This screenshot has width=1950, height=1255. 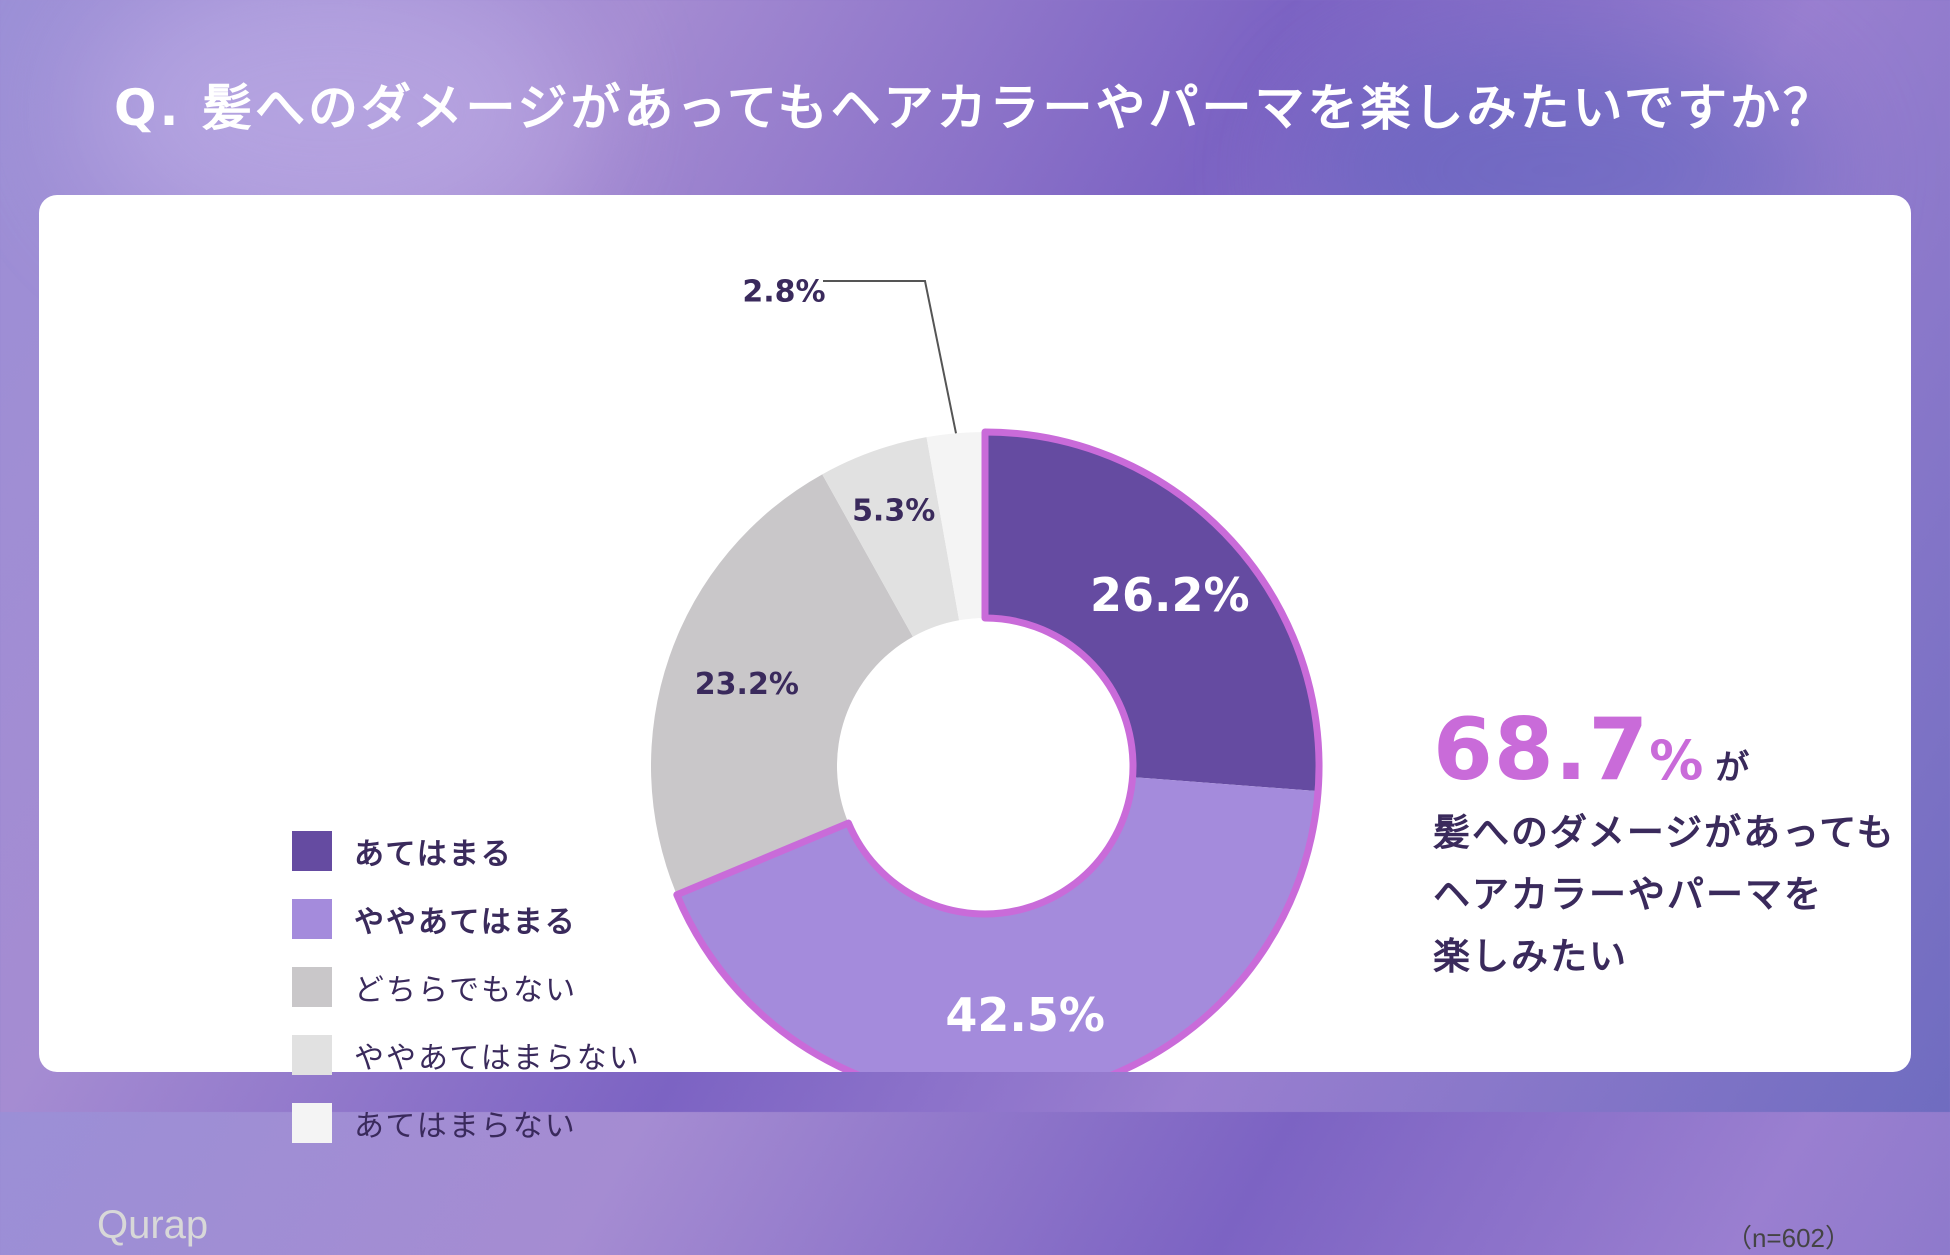 I want to click on data-label-2: 42.5%, so click(x=1025, y=1015).